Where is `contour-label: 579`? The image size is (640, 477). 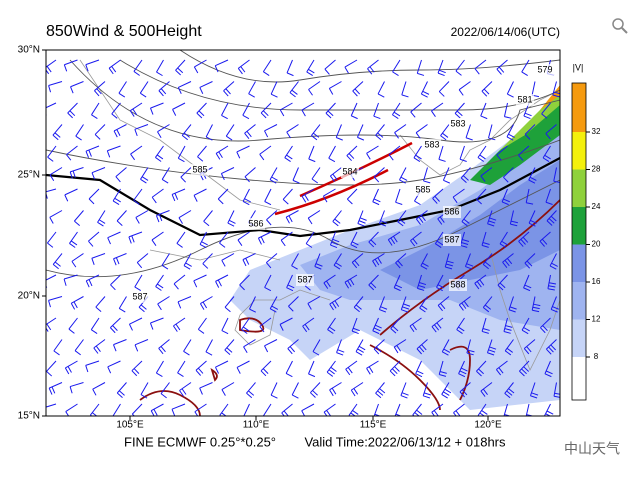 contour-label: 579 is located at coordinates (544, 69).